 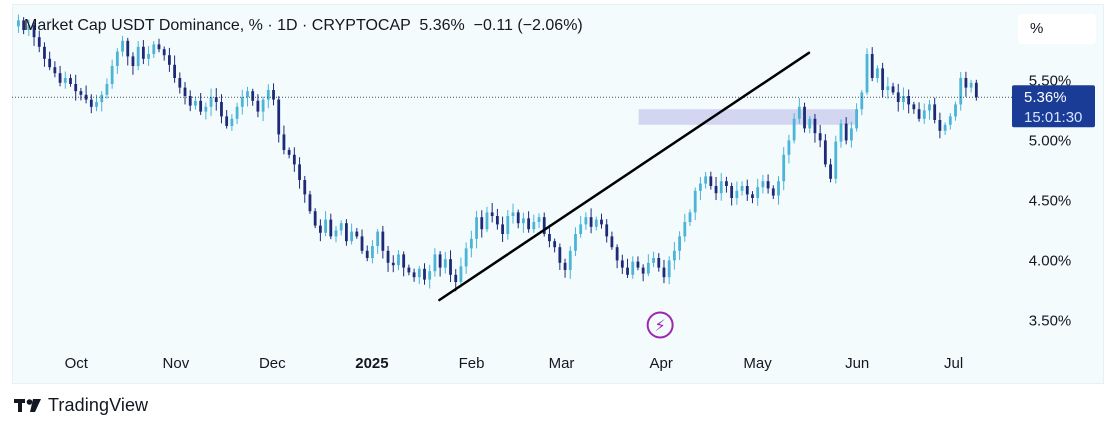 What do you see at coordinates (660, 325) in the screenshot?
I see `event-marker-icon: ⚡` at bounding box center [660, 325].